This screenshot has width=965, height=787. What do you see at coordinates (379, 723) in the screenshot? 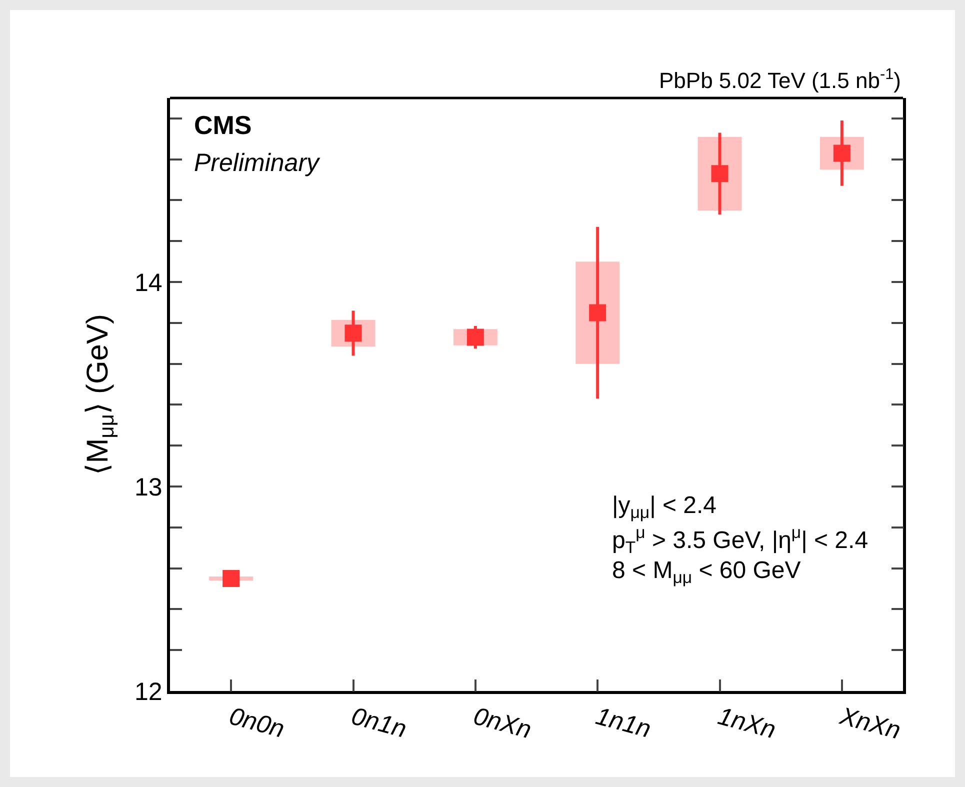
I see `x-tick-label: 0n1n` at bounding box center [379, 723].